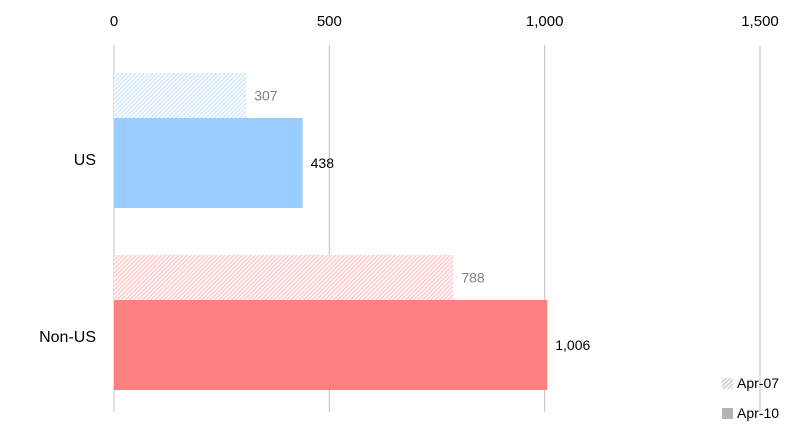  Describe the element at coordinates (85, 160) in the screenshot. I see `category-label: US` at that location.